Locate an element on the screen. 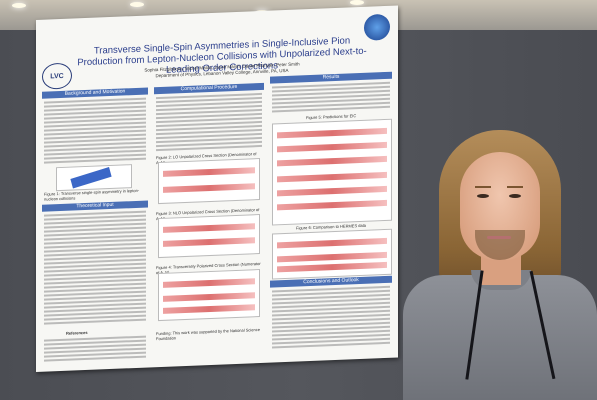  figure-4-plot is located at coordinates (209, 295).